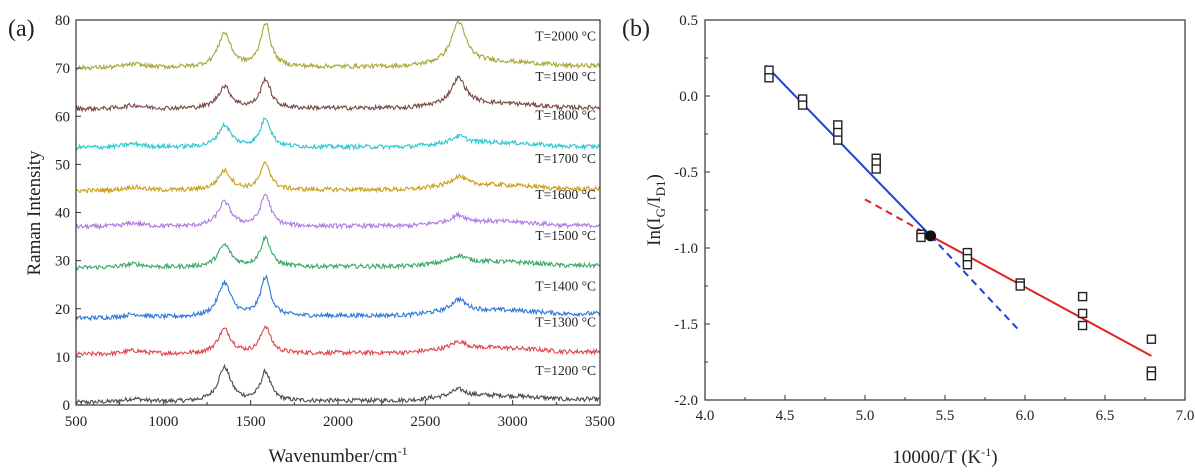  Describe the element at coordinates (62, 117) in the screenshot. I see `y-tick-label: 60` at that location.